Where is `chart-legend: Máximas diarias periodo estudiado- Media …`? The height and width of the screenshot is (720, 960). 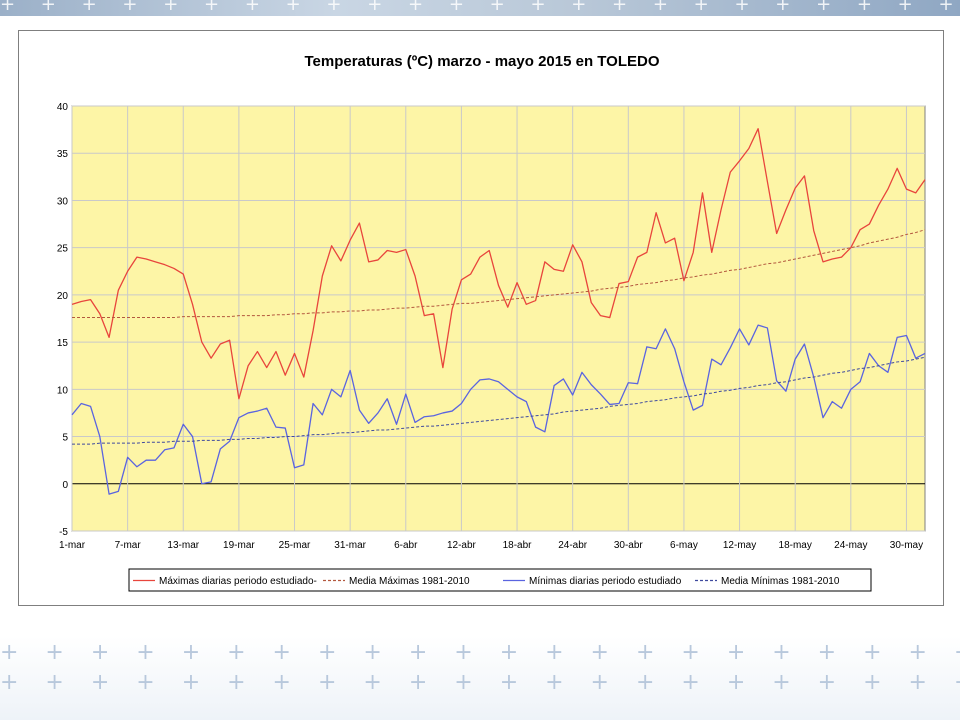 chart-legend: Máximas diarias periodo estudiado- Media … is located at coordinates (500, 580).